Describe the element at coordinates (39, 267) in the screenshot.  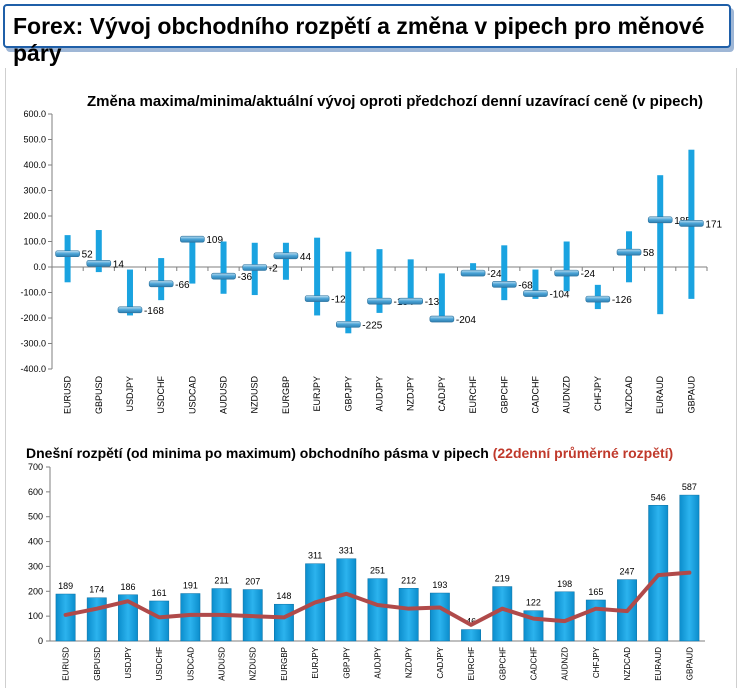
I see `chart1-y-tick-label: 0.0` at that location.